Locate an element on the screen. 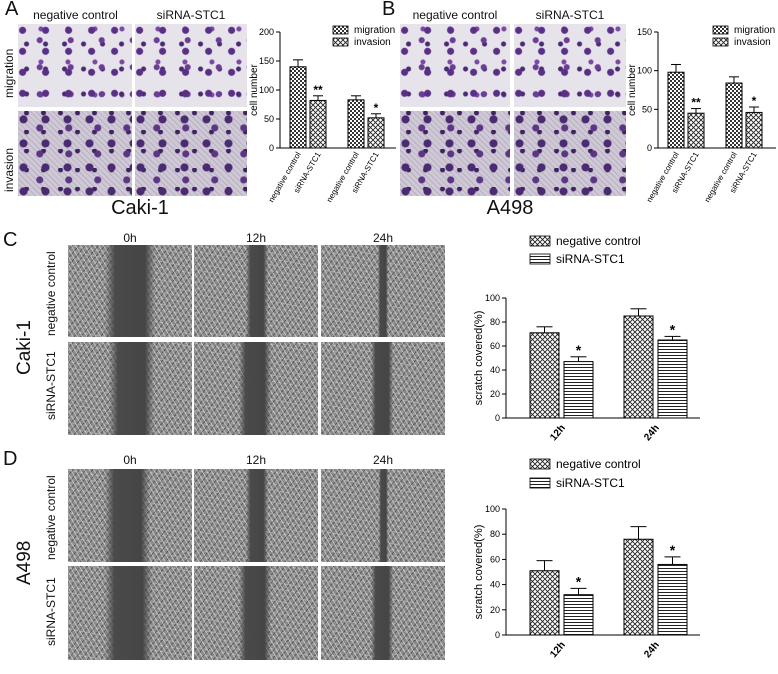  significance-marker: ** is located at coordinates (318, 90).